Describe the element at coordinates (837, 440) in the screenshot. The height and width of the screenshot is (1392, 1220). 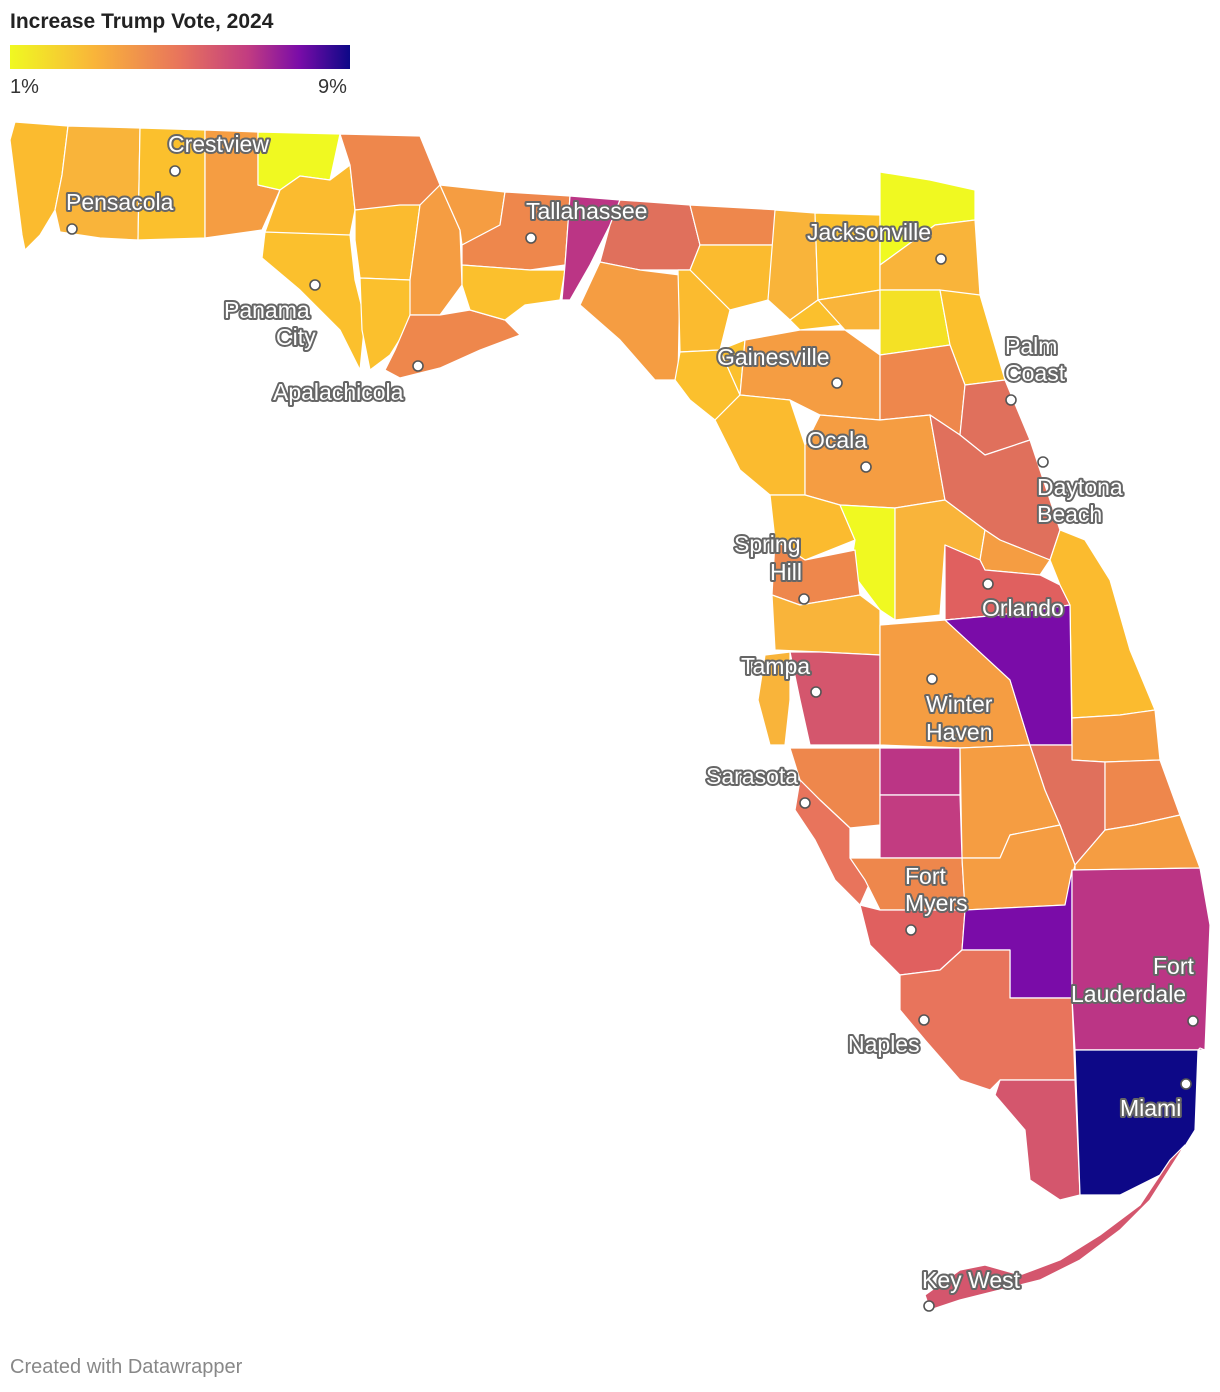
I see `city-label-ocala: Ocala` at that location.